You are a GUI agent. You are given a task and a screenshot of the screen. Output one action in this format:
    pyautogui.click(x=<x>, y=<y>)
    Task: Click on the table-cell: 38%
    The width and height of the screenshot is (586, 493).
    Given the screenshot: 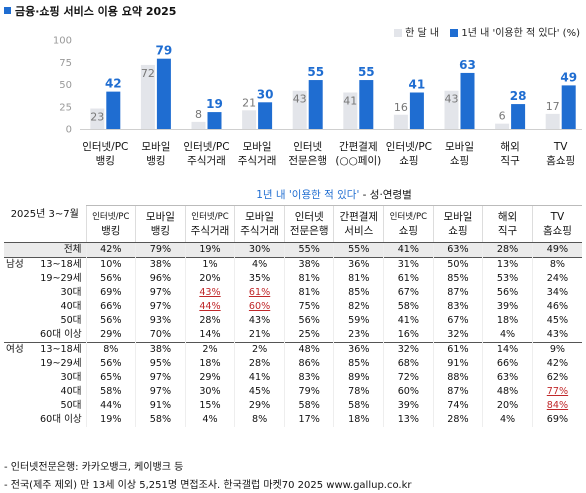 What is the action you would take?
    pyautogui.click(x=160, y=349)
    